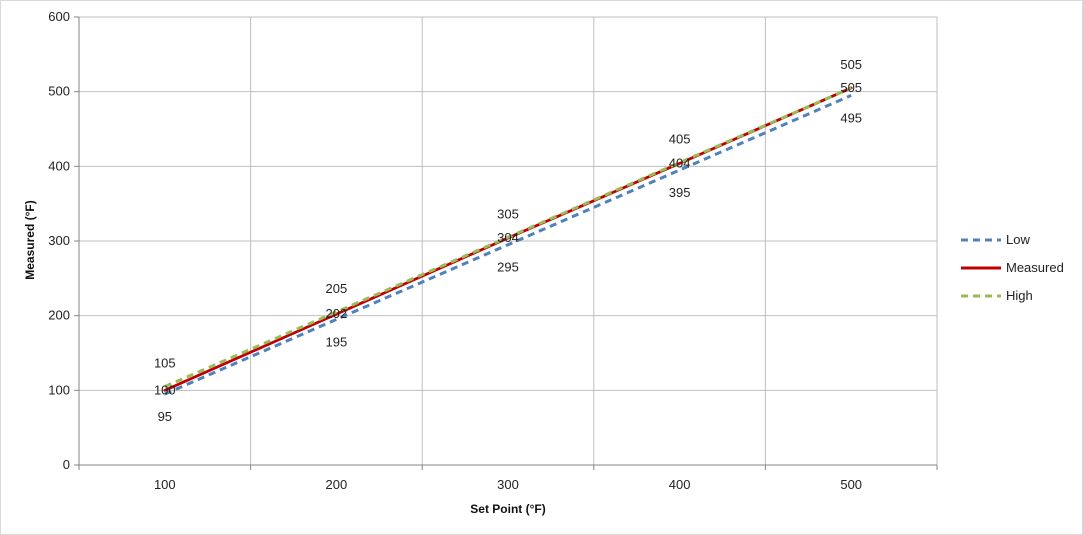  Describe the element at coordinates (59, 315) in the screenshot. I see `y-tick-label: 200` at that location.